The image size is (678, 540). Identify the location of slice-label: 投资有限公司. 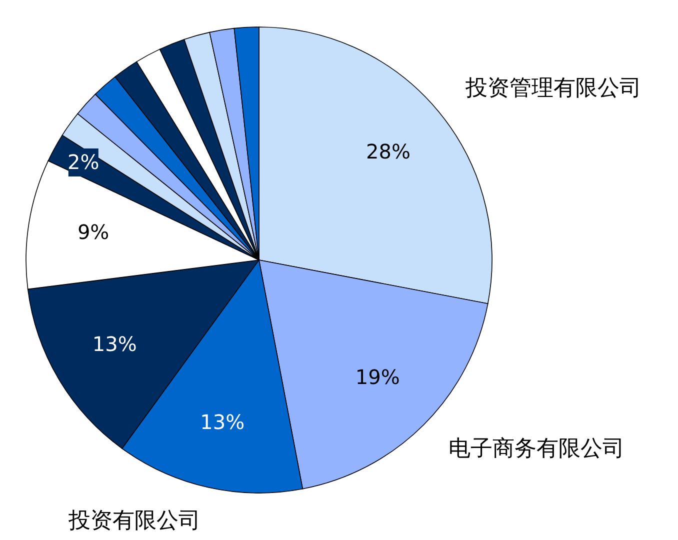
(134, 521).